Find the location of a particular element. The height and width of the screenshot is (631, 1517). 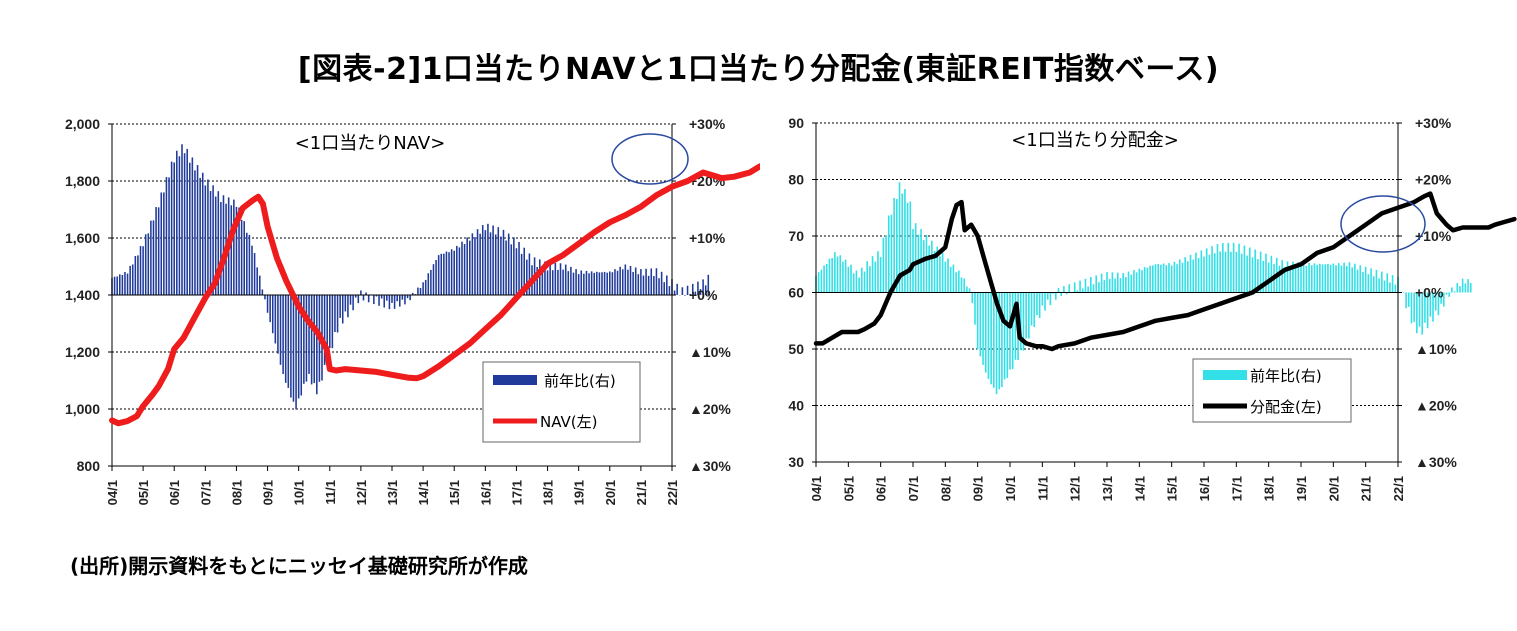

y-right-tick-label: +30% is located at coordinates (707, 124).